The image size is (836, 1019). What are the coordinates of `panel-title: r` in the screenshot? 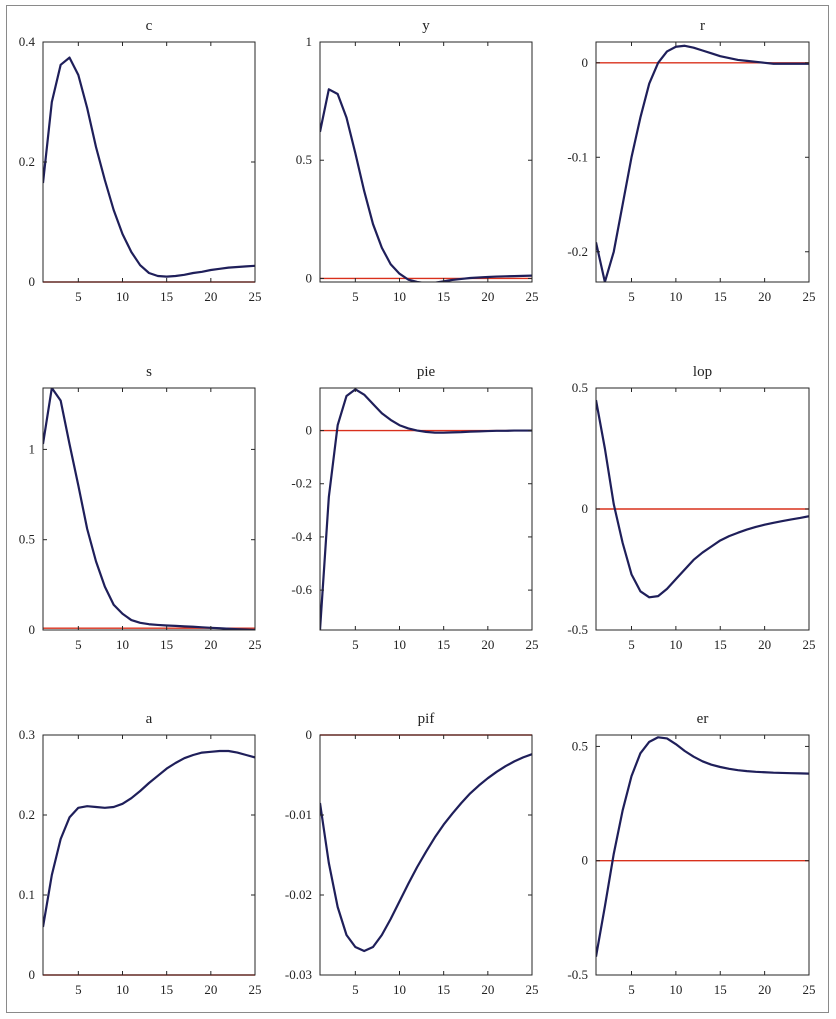 It's located at (702, 26).